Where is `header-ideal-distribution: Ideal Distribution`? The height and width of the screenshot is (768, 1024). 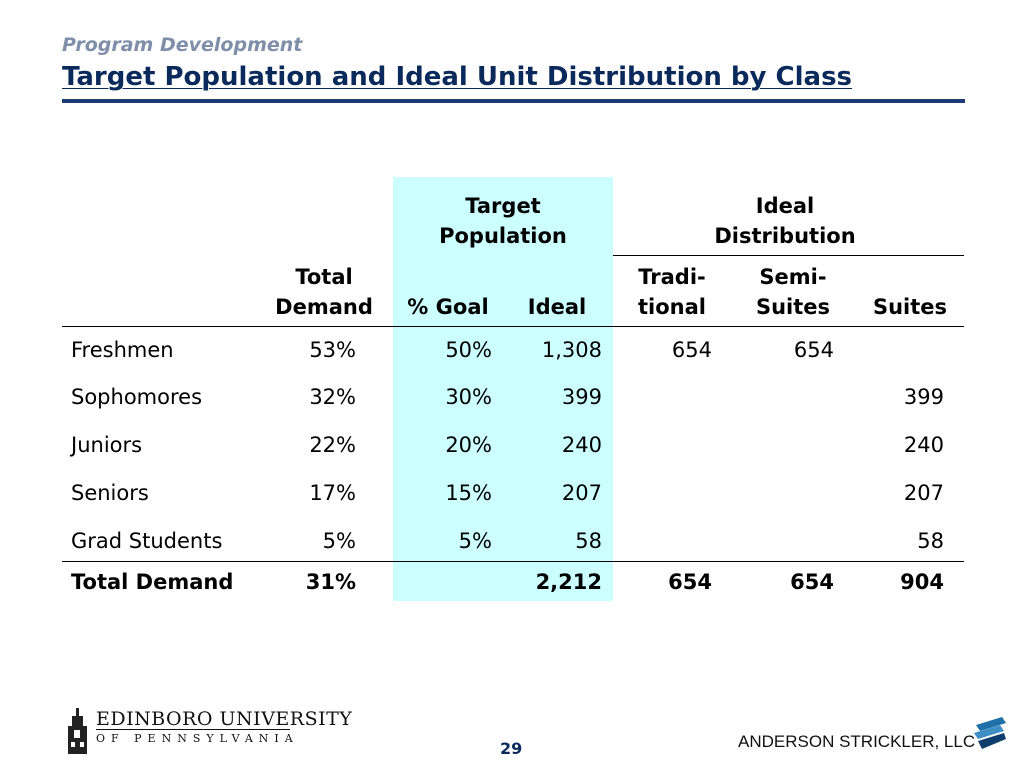 header-ideal-distribution: Ideal Distribution is located at coordinates (785, 221).